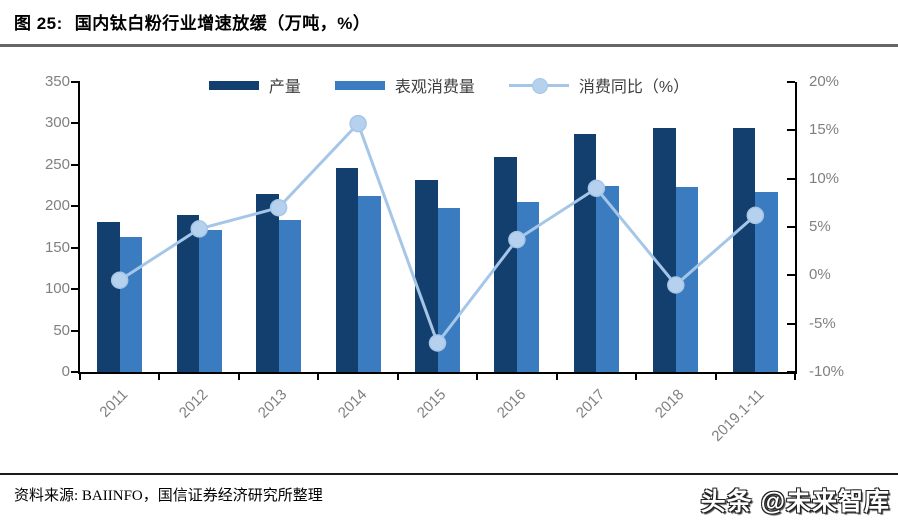 The width and height of the screenshot is (898, 522). What do you see at coordinates (57, 247) in the screenshot?
I see `left-axis-label: 150` at bounding box center [57, 247].